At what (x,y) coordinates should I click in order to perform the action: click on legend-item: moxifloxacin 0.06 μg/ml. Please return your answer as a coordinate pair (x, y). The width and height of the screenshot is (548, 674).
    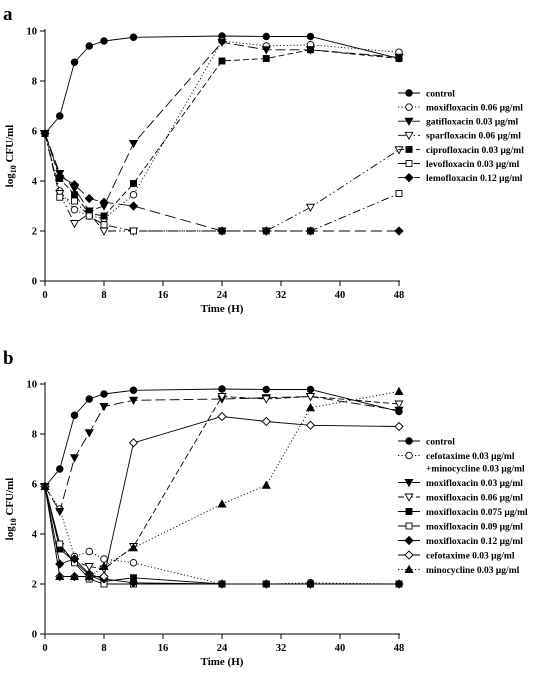
    Looking at the image, I should click on (460, 108).